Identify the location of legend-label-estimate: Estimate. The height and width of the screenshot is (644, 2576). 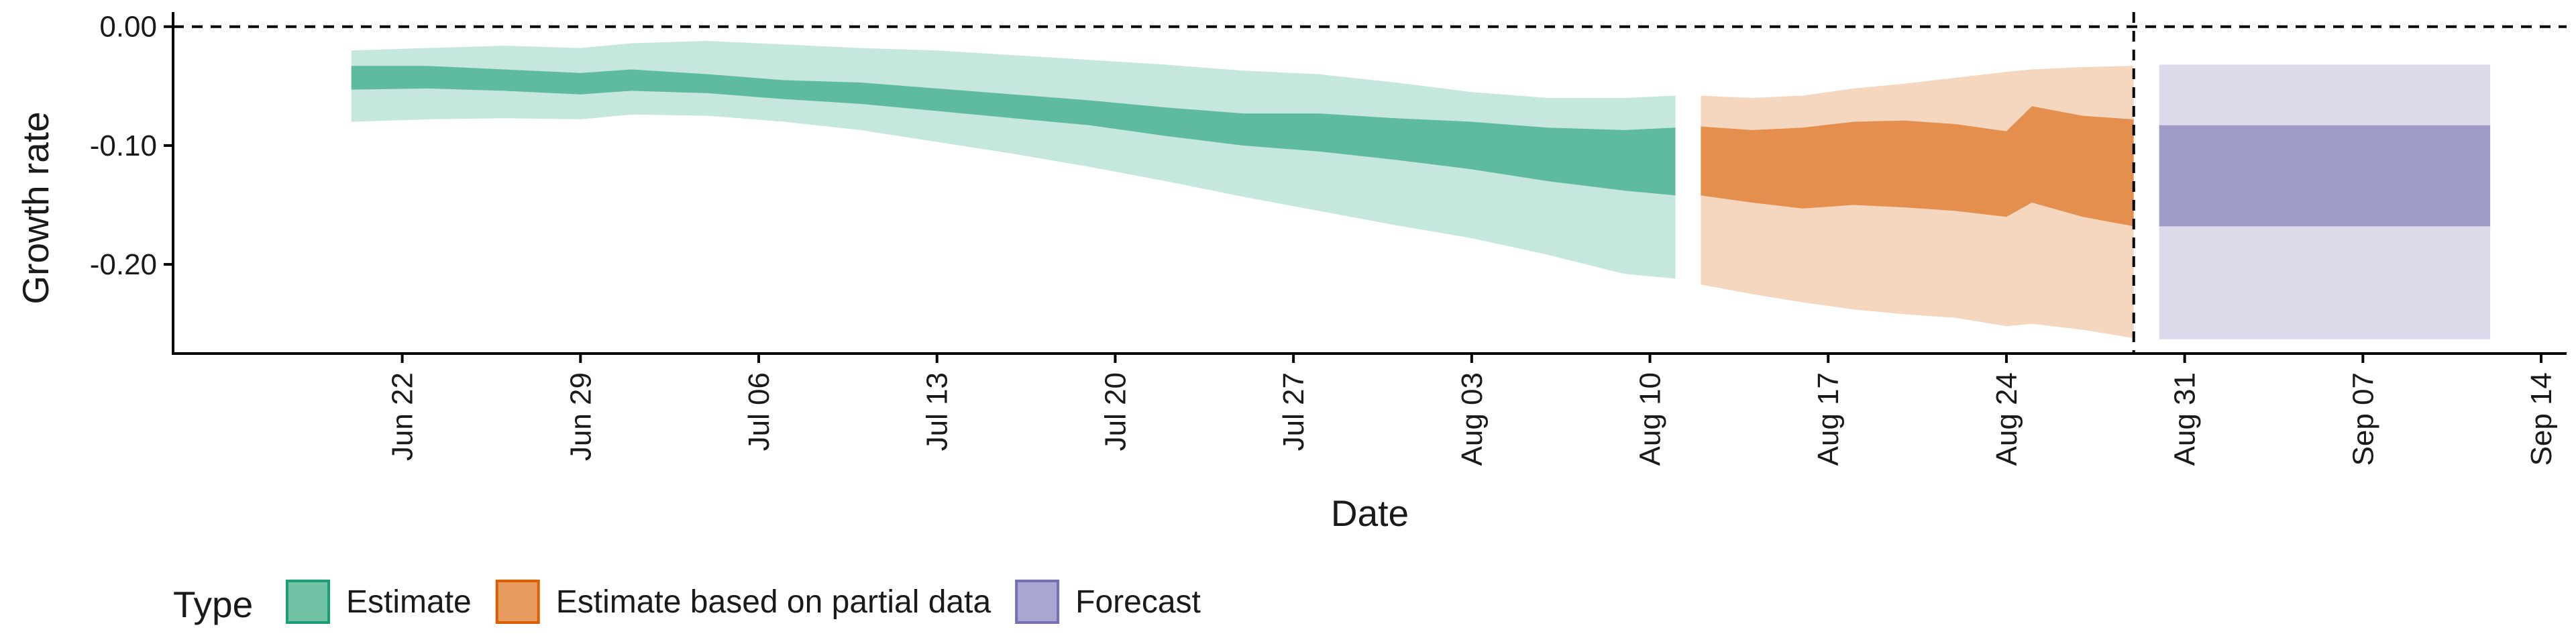
(409, 602).